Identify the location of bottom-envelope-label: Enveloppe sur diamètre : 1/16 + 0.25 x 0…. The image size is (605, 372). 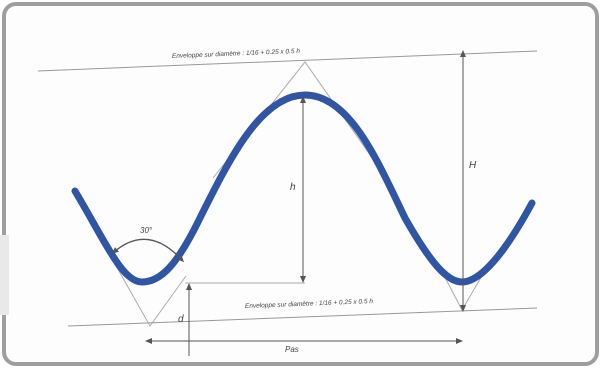
(309, 304).